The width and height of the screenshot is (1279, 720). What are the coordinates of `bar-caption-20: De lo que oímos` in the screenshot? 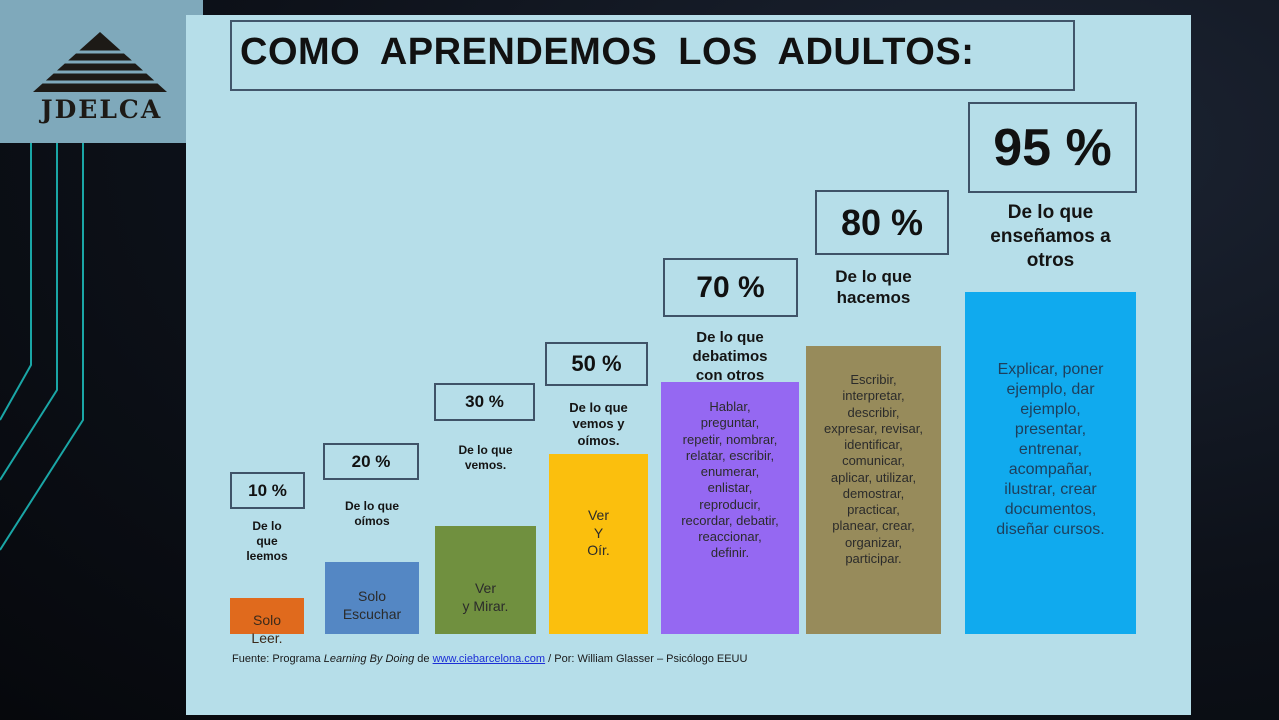 It's located at (371, 513).